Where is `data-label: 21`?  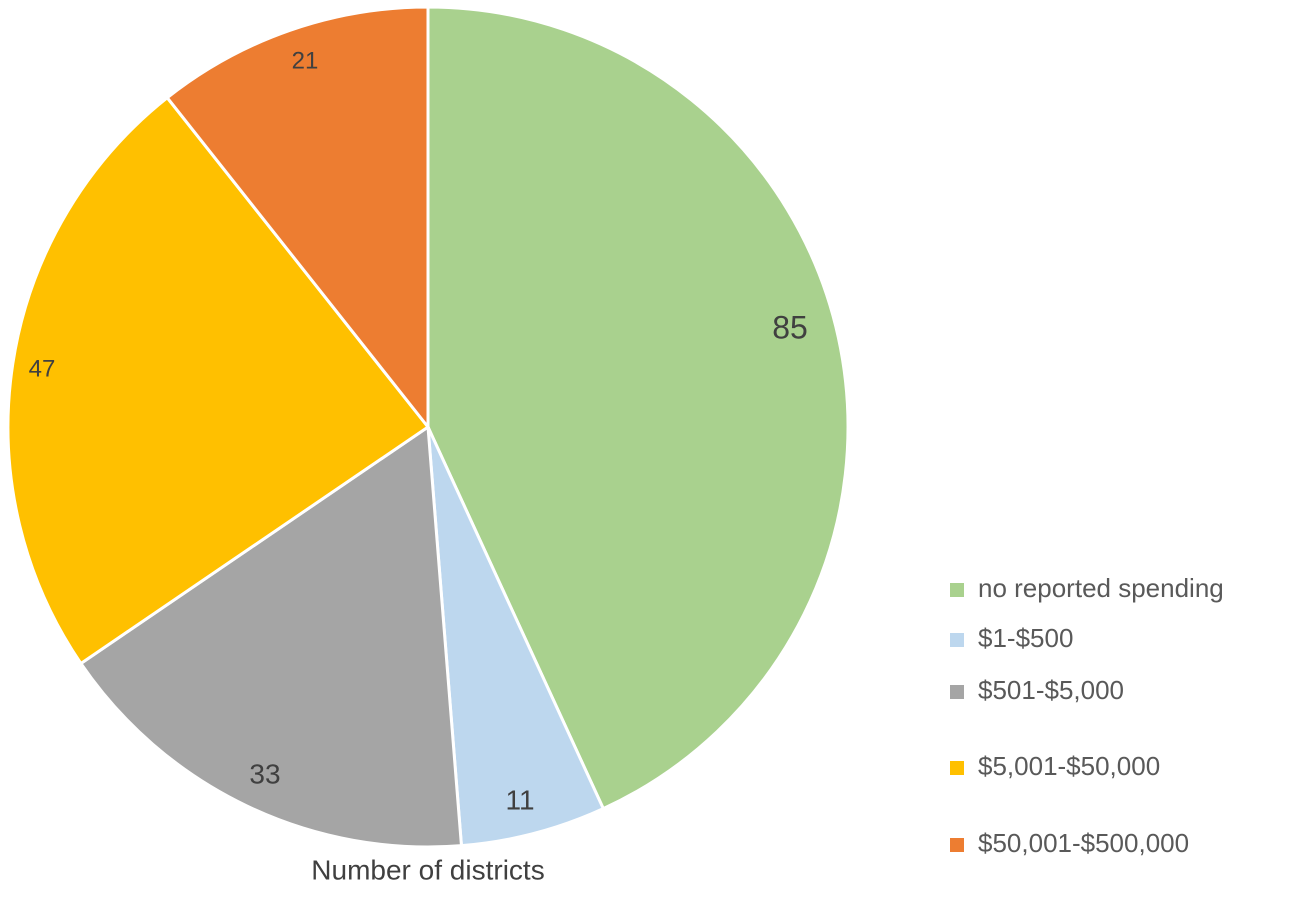
data-label: 21 is located at coordinates (305, 60).